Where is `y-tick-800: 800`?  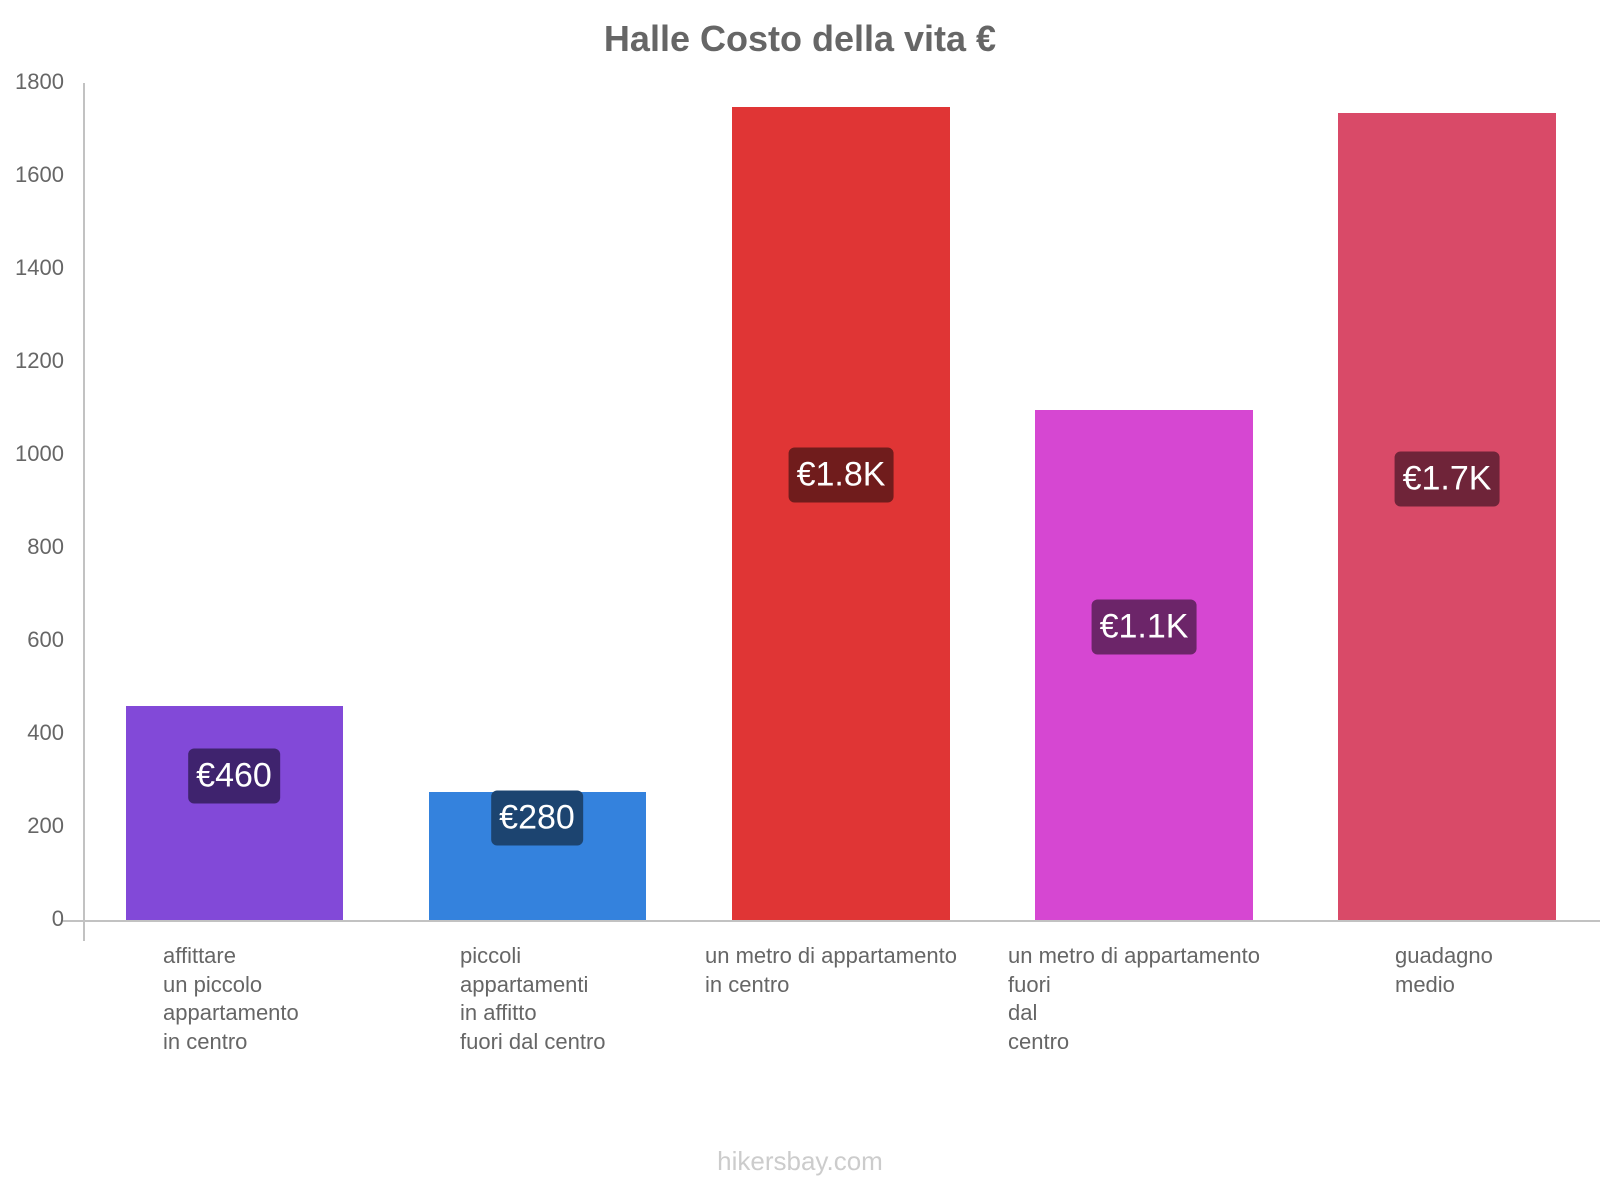
y-tick-800: 800 is located at coordinates (45, 546).